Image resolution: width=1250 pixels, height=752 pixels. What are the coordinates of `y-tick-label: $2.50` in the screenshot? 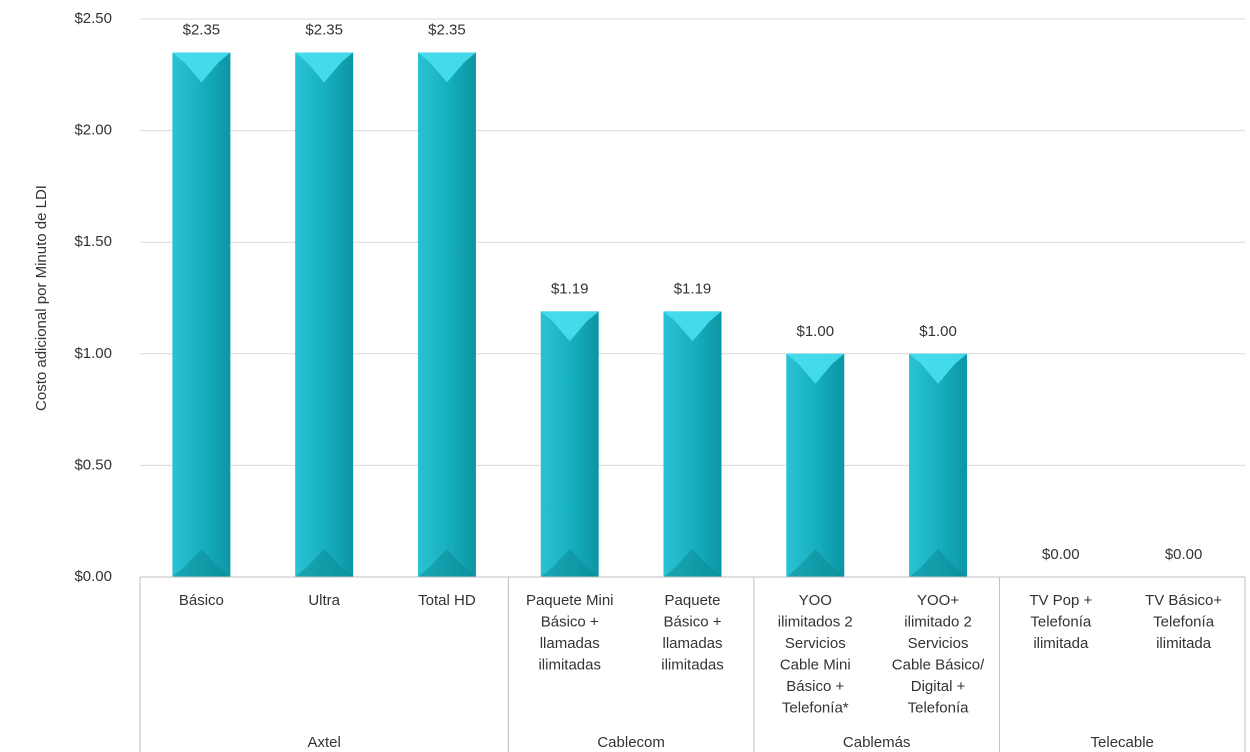 It's located at (93, 18).